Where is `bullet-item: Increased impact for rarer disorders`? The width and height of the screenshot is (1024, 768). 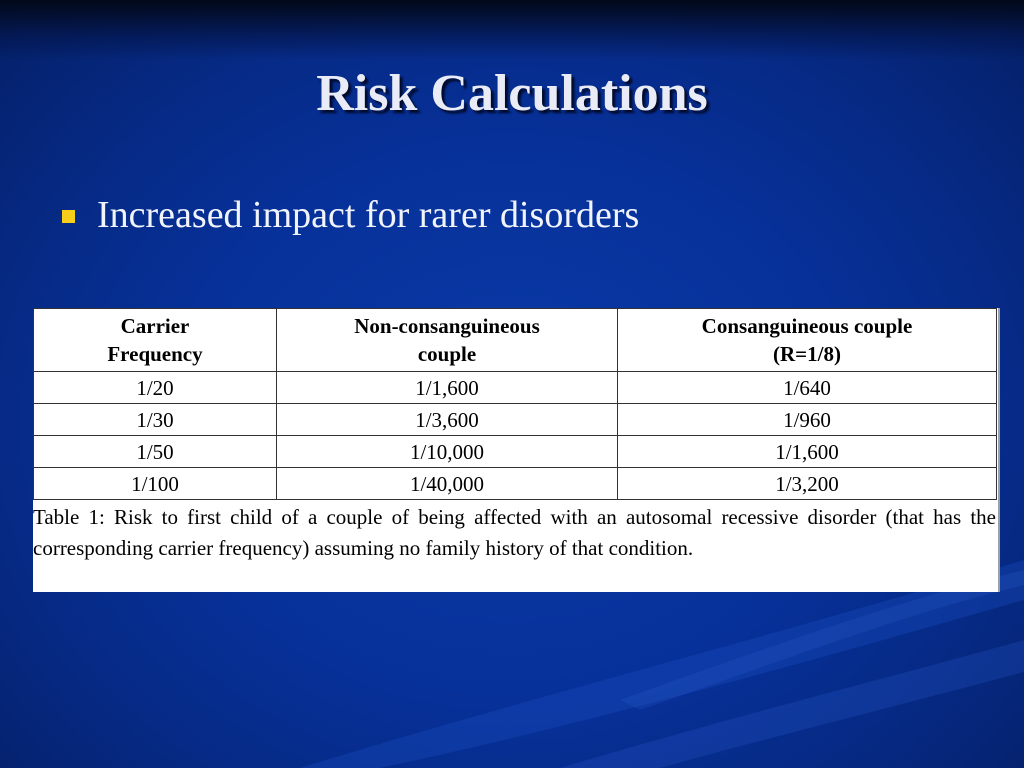
bullet-item: Increased impact for rarer disorders is located at coordinates (350, 215).